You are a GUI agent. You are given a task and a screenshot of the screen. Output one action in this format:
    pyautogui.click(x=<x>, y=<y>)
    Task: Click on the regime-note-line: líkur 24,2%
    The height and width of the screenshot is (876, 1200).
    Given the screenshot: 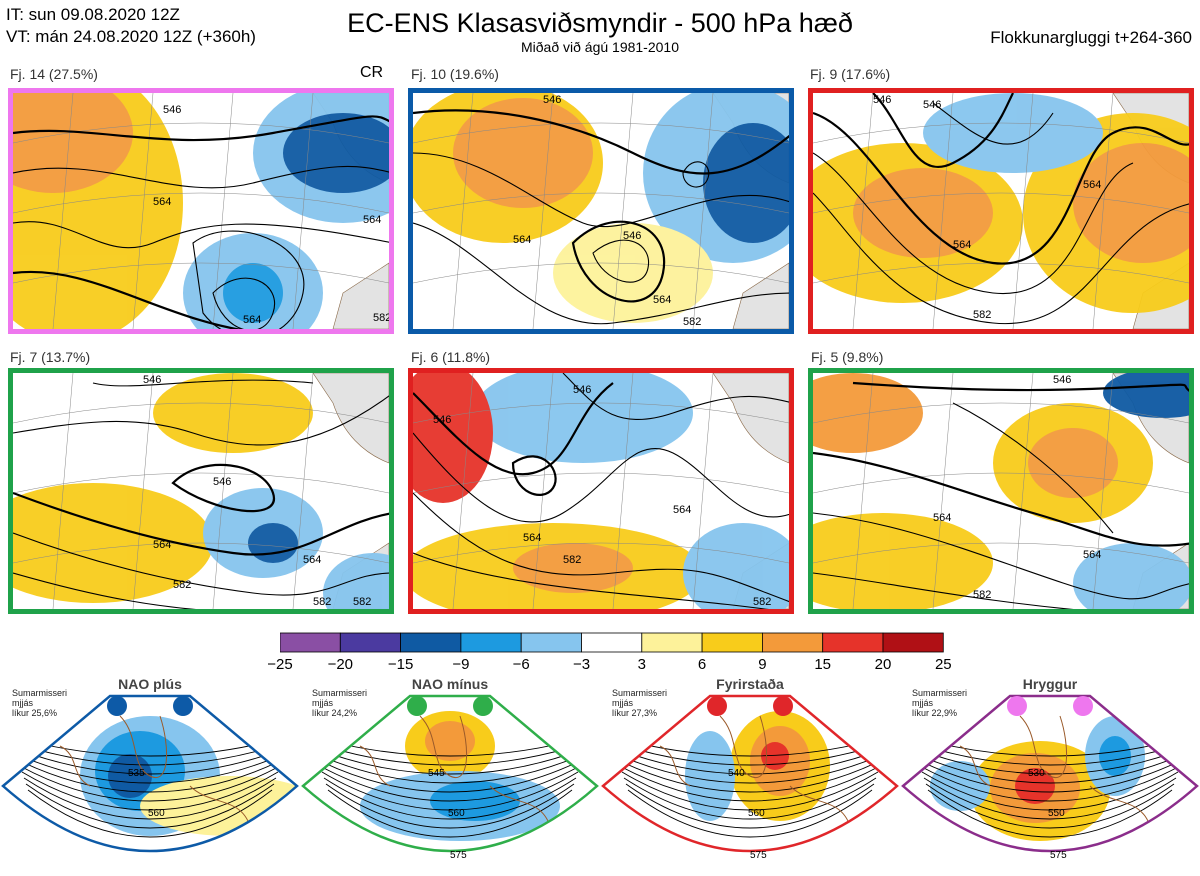 What is the action you would take?
    pyautogui.click(x=335, y=713)
    